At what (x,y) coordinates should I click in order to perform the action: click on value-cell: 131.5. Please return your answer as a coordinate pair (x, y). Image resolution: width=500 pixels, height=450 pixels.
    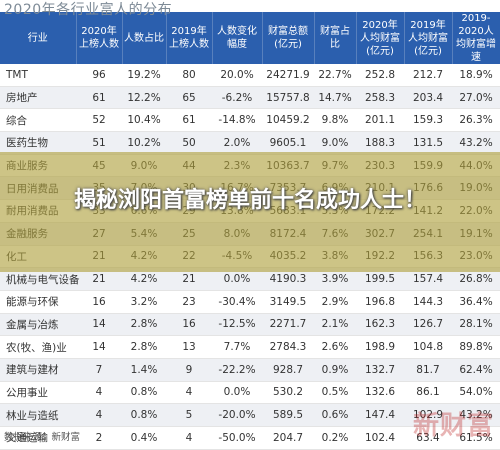
    Looking at the image, I should click on (428, 143).